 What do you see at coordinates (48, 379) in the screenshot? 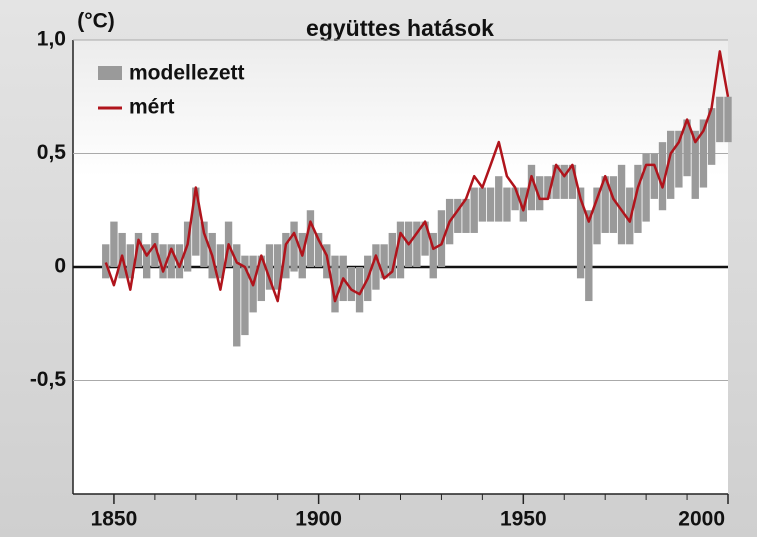
I see `y-tick-label: -0,5` at bounding box center [48, 379].